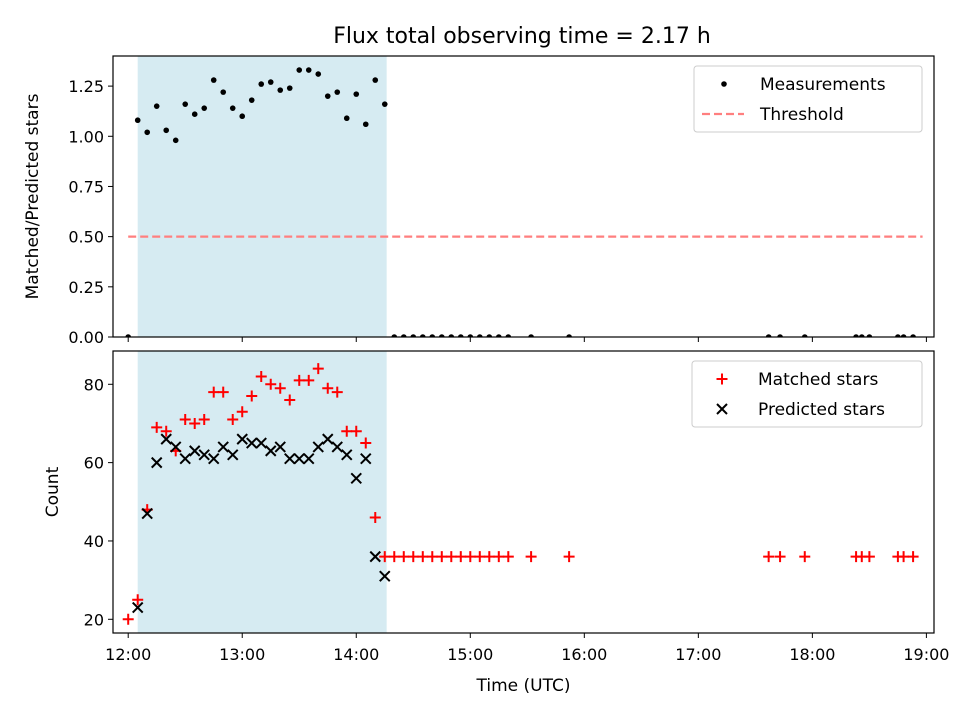 This screenshot has height=720, width=960. I want to click on y-tick-label: 40, so click(94, 541).